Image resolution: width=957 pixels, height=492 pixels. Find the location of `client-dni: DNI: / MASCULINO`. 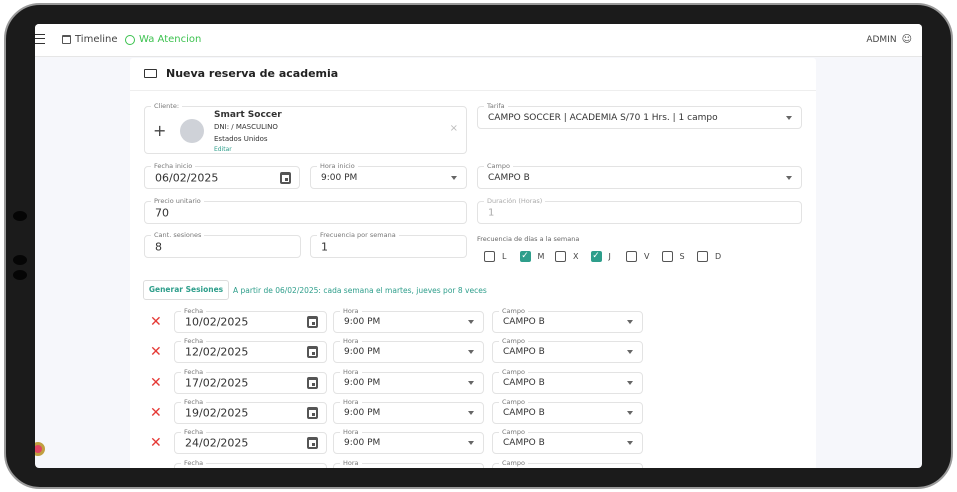

client-dni: DNI: / MASCULINO is located at coordinates (246, 127).